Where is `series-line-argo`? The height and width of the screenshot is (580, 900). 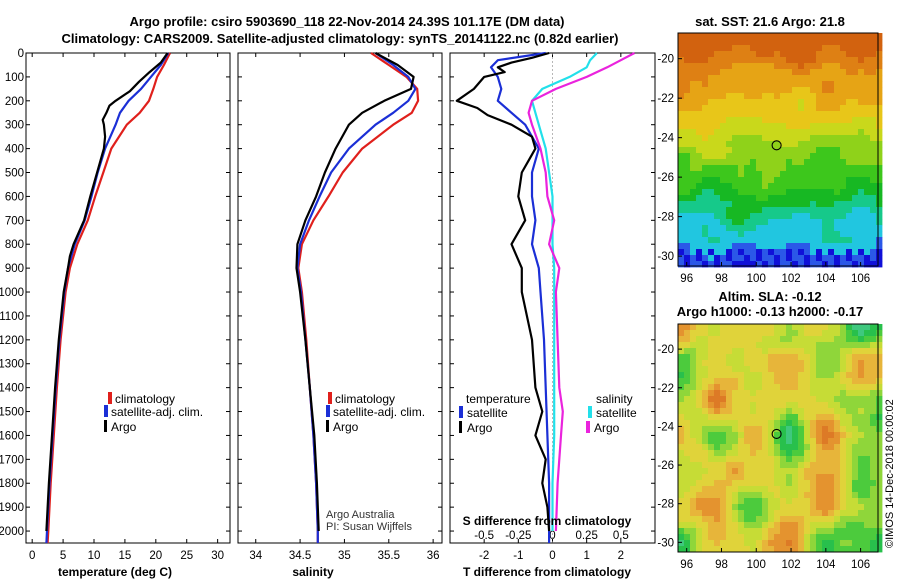 series-line-argo is located at coordinates (107, 292).